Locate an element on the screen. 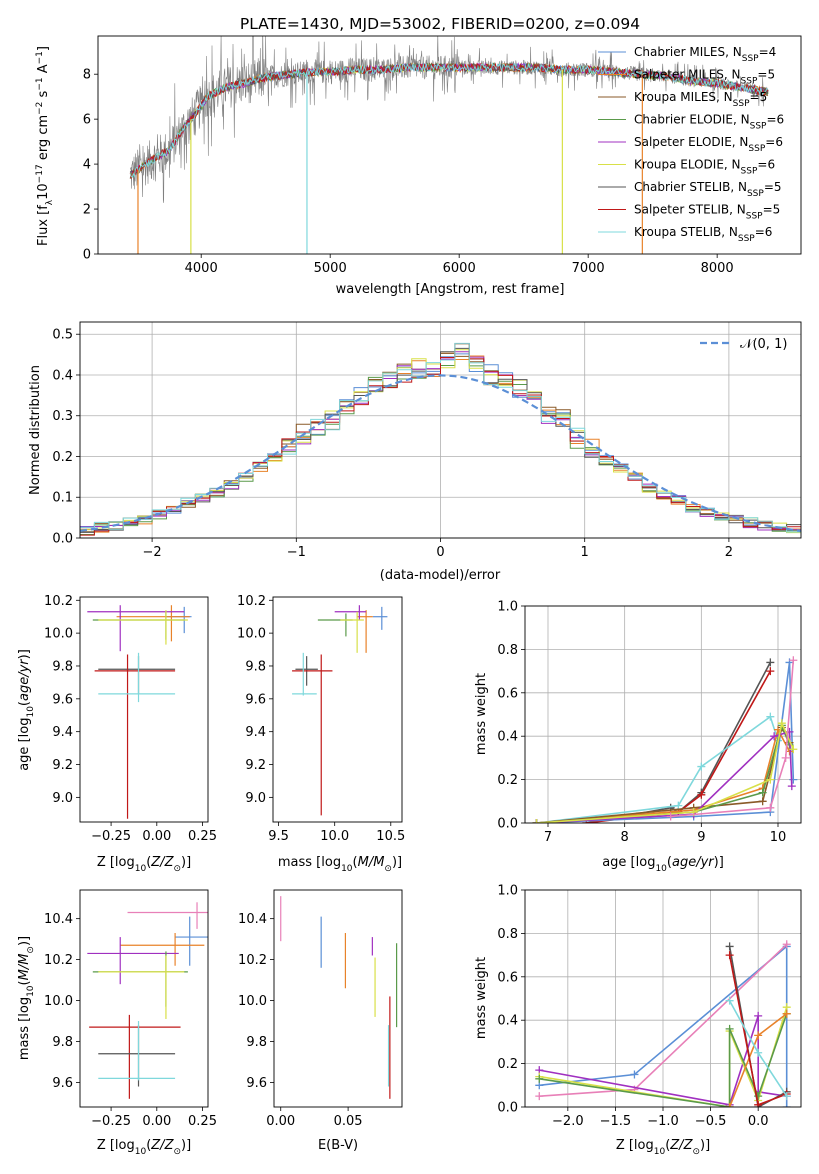 The width and height of the screenshot is (819, 1174). y-tick-label: 9.2 is located at coordinates (62, 765).